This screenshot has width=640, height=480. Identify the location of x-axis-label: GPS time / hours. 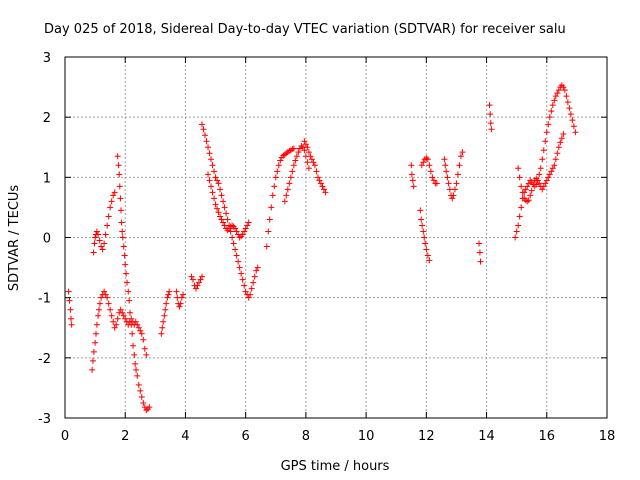
(335, 466).